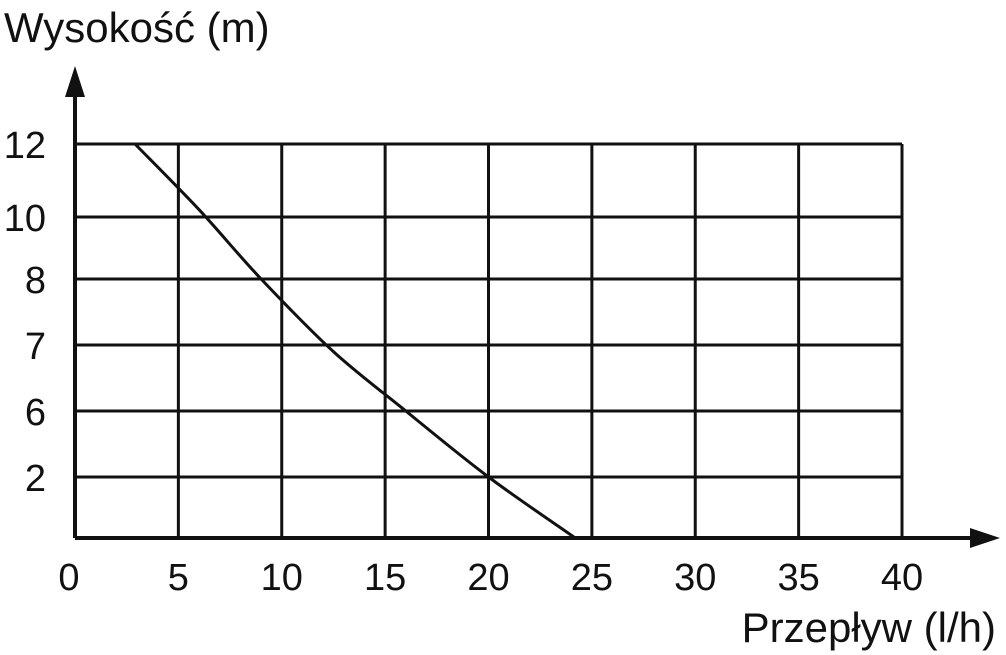 This screenshot has width=1006, height=655. Describe the element at coordinates (68, 578) in the screenshot. I see `x-tick-label: 0` at that location.